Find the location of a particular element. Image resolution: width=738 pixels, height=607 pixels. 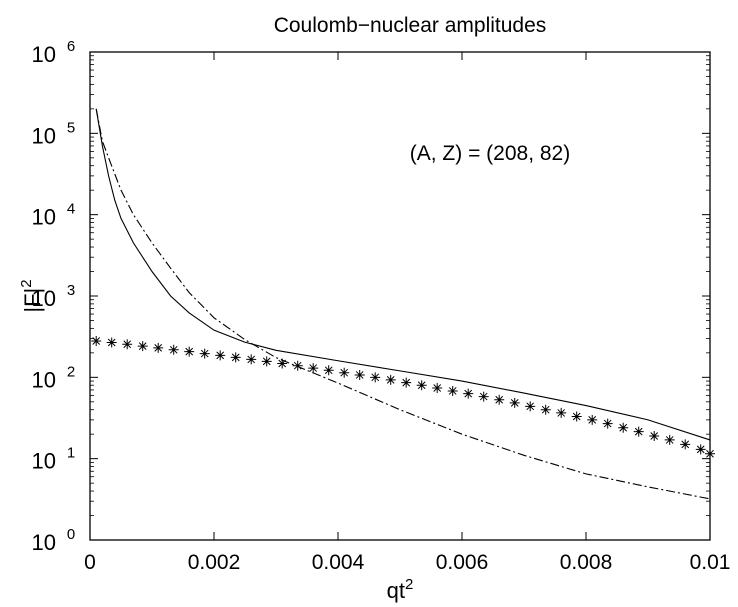

y-tick-label-exponent: 6 is located at coordinates (71, 46).